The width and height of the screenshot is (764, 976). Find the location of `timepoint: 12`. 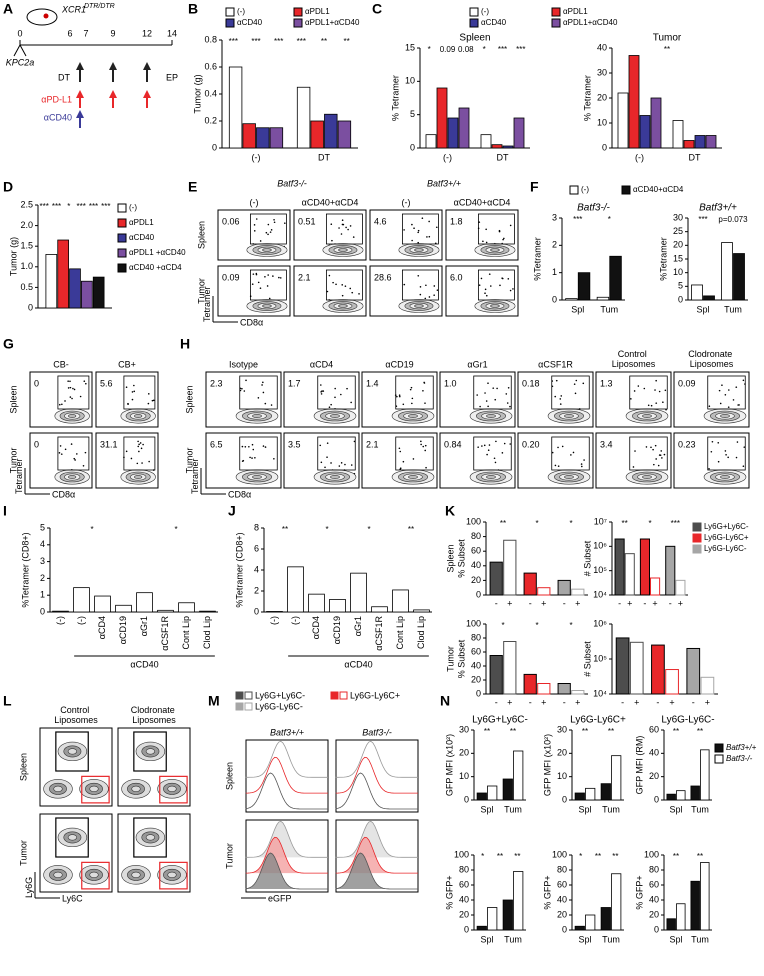

timepoint: 12 is located at coordinates (147, 33).